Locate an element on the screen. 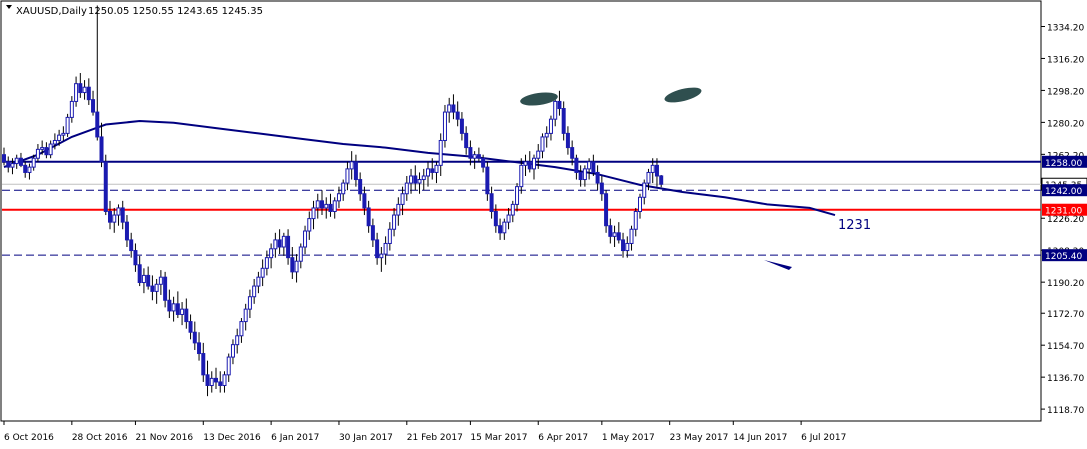 The height and width of the screenshot is (449, 1087). x-tick-label: 1 May 2017 is located at coordinates (628, 438).